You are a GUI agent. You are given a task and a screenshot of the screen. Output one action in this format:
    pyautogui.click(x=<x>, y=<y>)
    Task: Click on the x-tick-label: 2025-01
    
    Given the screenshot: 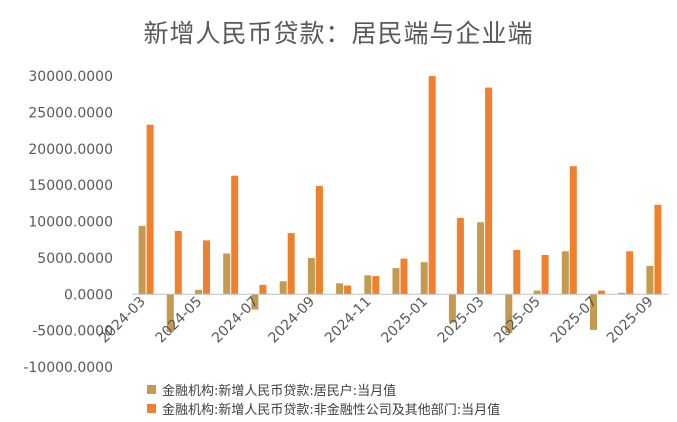 What is the action you would take?
    pyautogui.click(x=404, y=320)
    